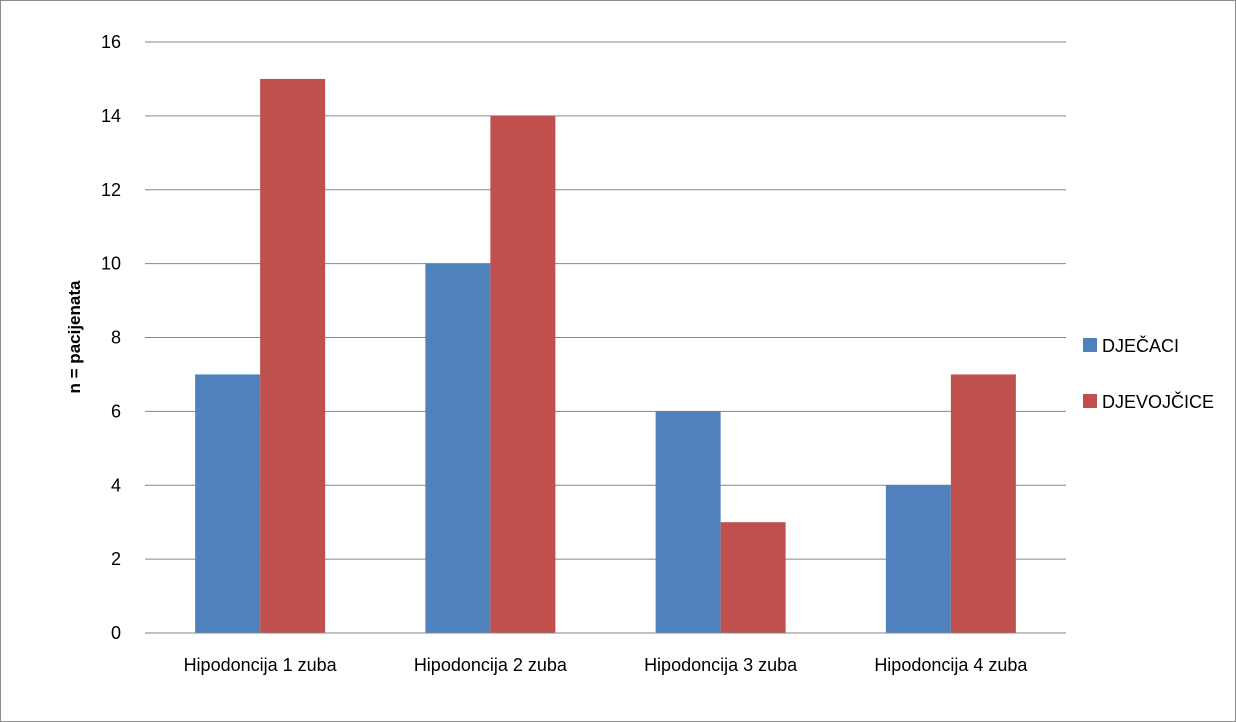 The width and height of the screenshot is (1236, 722). I want to click on legend-label: DJEVOJČICE, so click(1158, 401).